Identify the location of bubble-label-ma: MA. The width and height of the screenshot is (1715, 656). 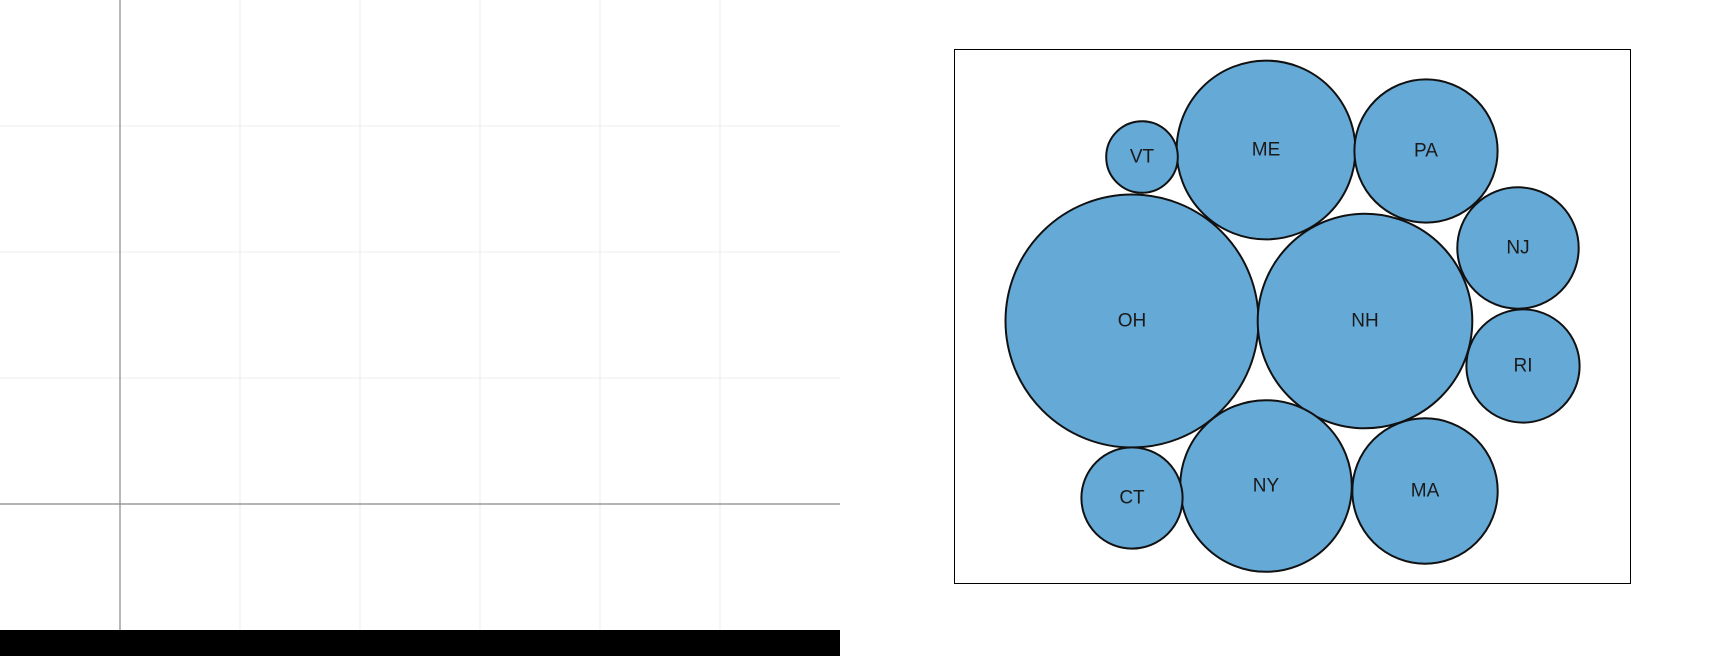
(1425, 491).